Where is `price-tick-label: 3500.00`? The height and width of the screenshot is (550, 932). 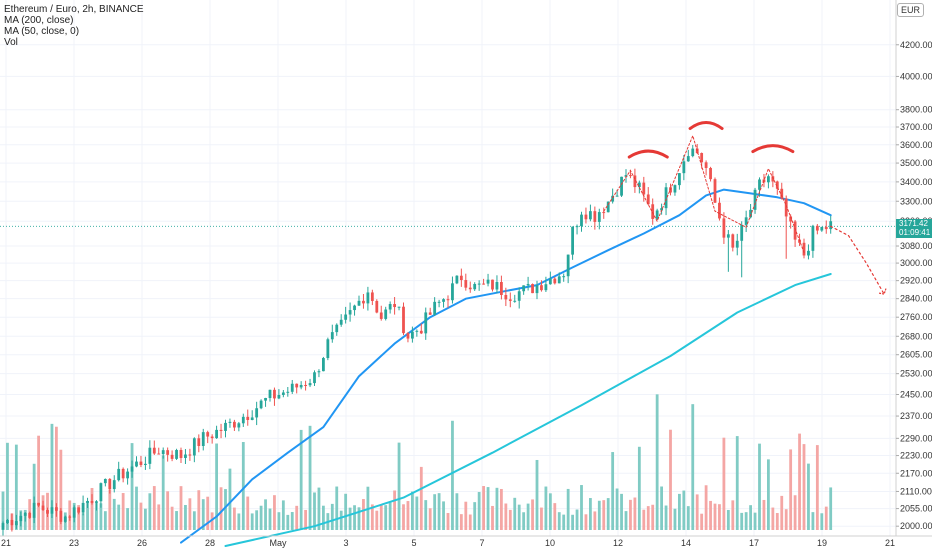
price-tick-label: 3500.00 is located at coordinates (916, 163).